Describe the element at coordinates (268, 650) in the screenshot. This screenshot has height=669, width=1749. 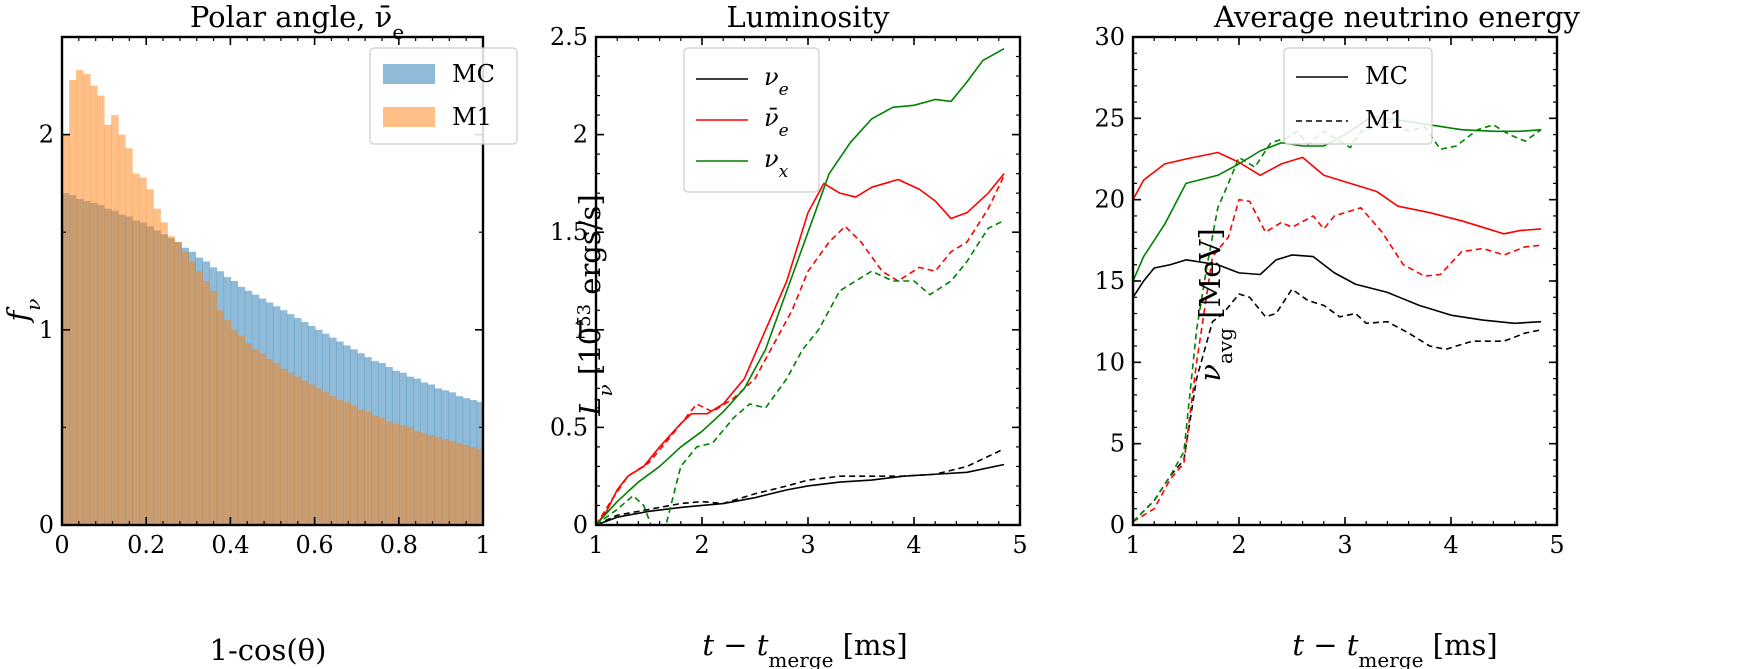
I see `panel-polar-angle-xlabel: 1-cos(θ)` at that location.